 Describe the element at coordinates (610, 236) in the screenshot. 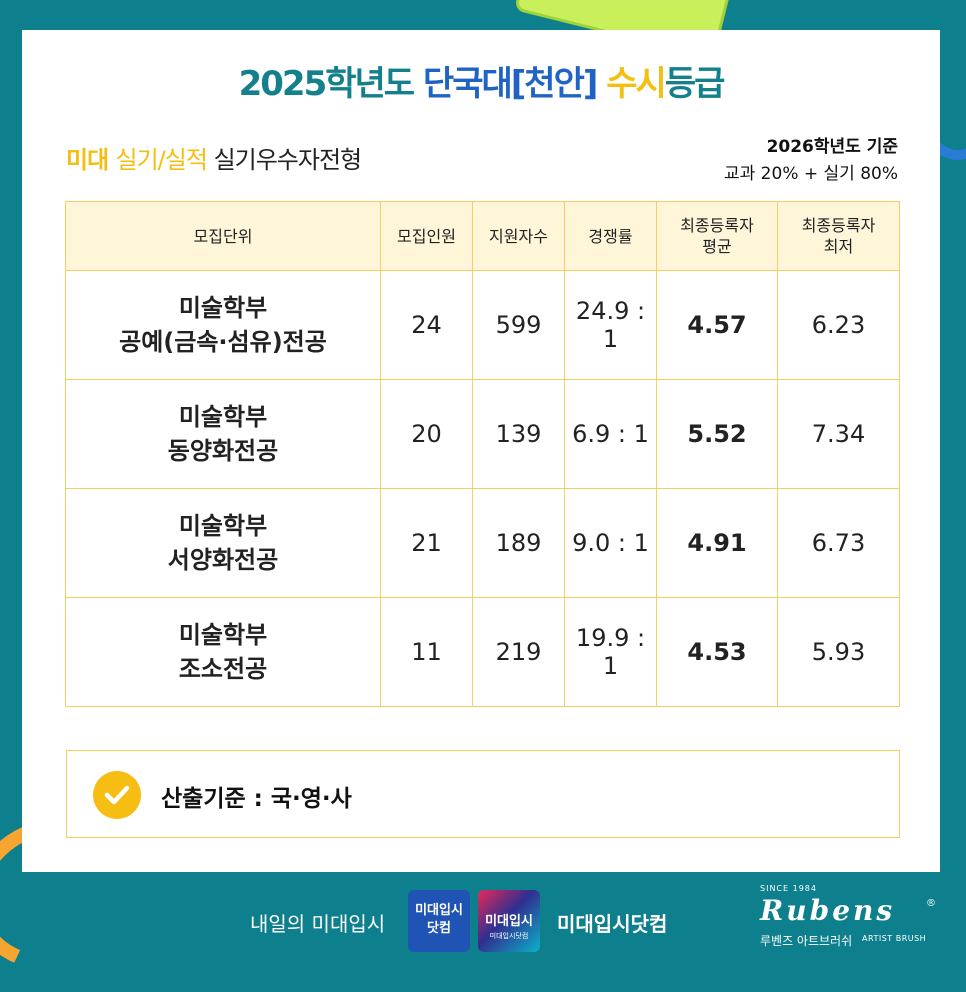

I see `header-ratio: 경쟁률` at that location.